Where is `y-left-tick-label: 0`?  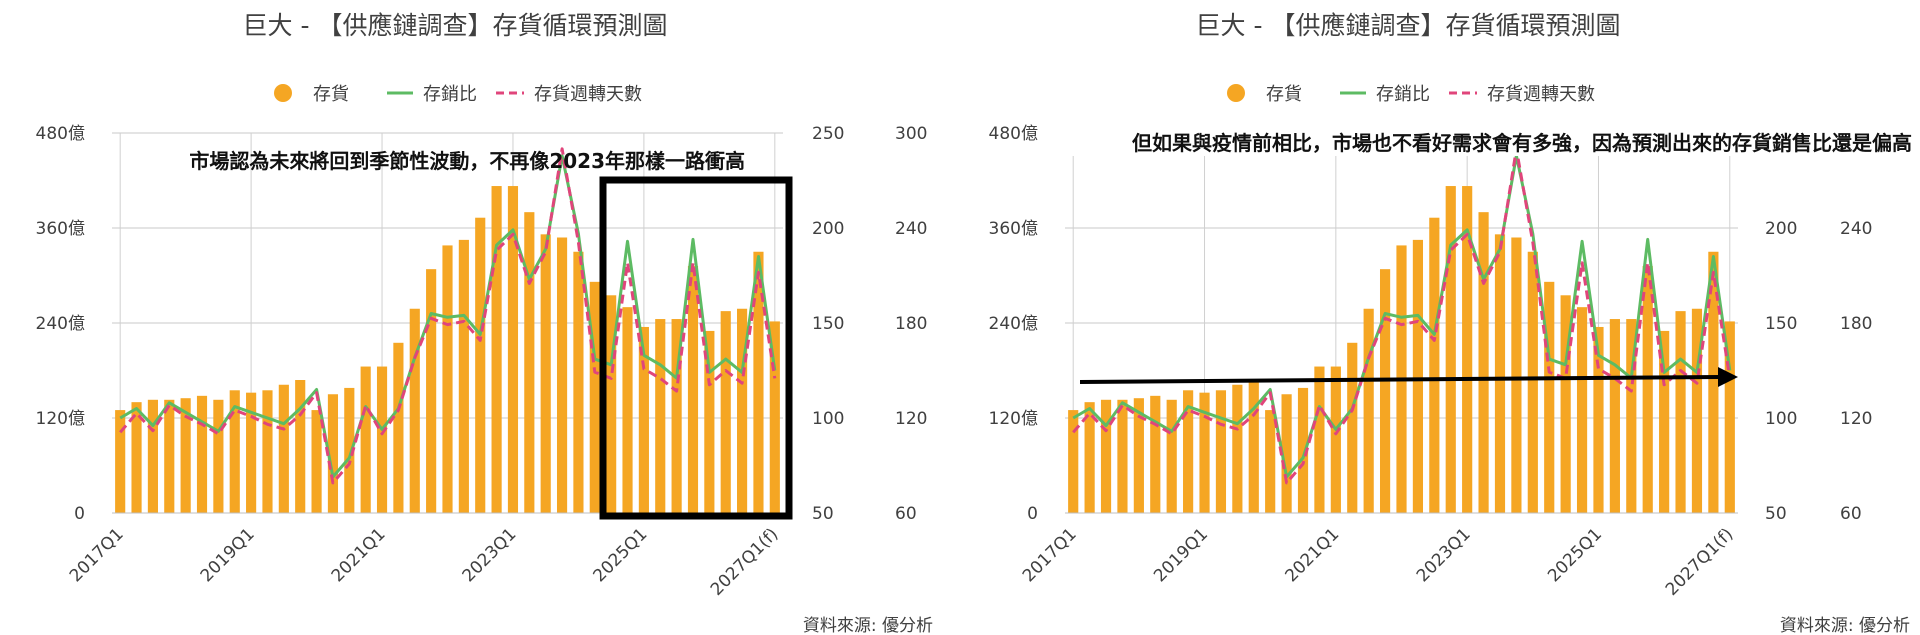 y-left-tick-label: 0 is located at coordinates (1032, 514).